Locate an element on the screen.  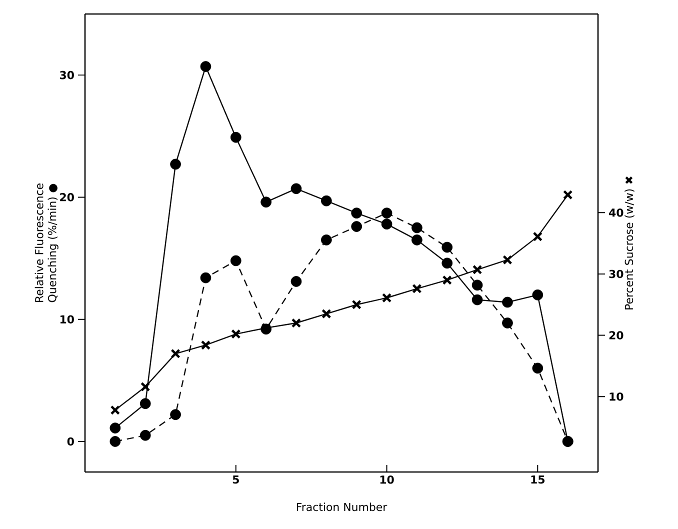
y-tick-label: 0 is located at coordinates (70, 441).